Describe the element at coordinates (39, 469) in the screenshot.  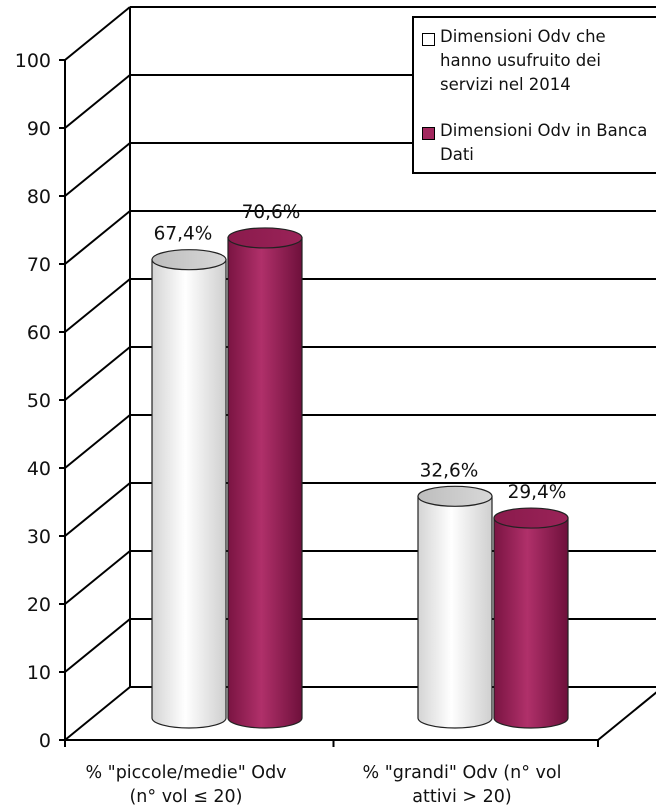
I see `y-tick-label: 40` at that location.